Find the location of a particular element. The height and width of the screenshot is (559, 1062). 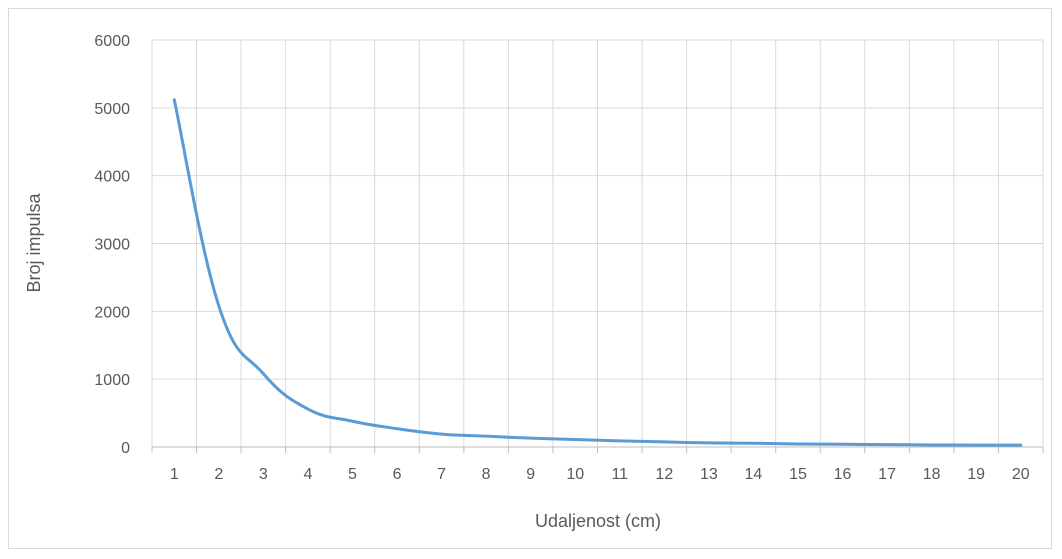

y-tick-label: 0 is located at coordinates (125, 448).